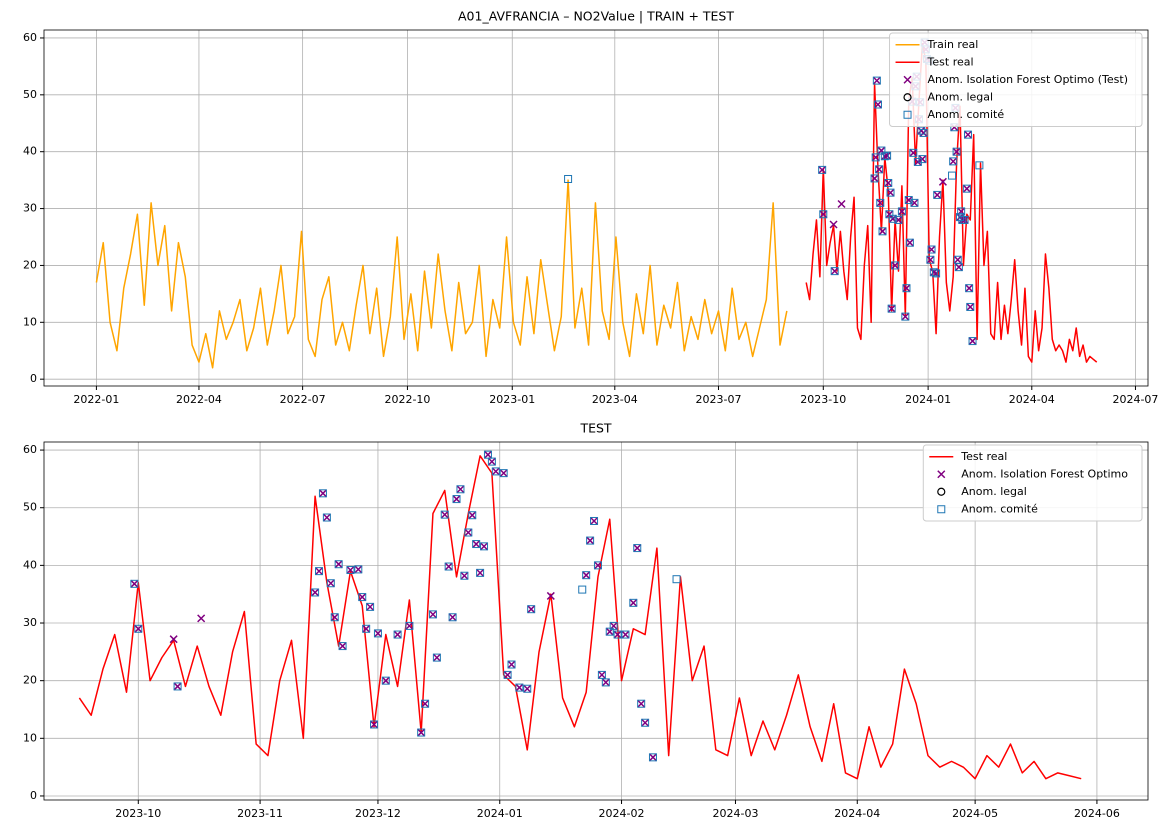 The height and width of the screenshot is (817, 1167). Describe the element at coordinates (975, 812) in the screenshot. I see `x-tick-label: 2024-05` at that location.